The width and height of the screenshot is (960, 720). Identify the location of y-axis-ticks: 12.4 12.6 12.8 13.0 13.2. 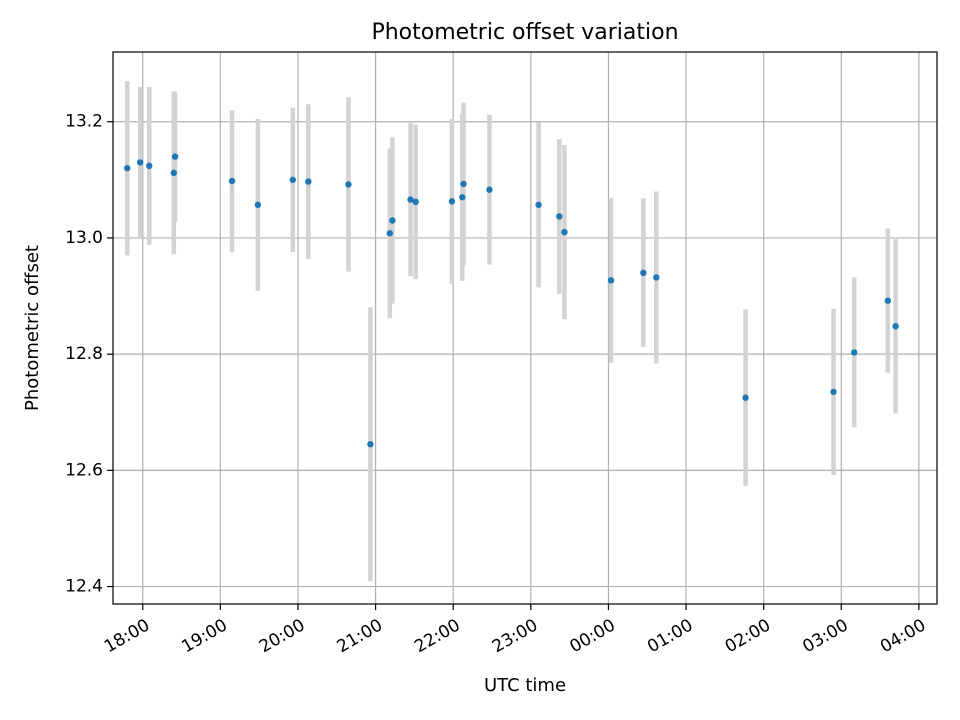
(89, 354).